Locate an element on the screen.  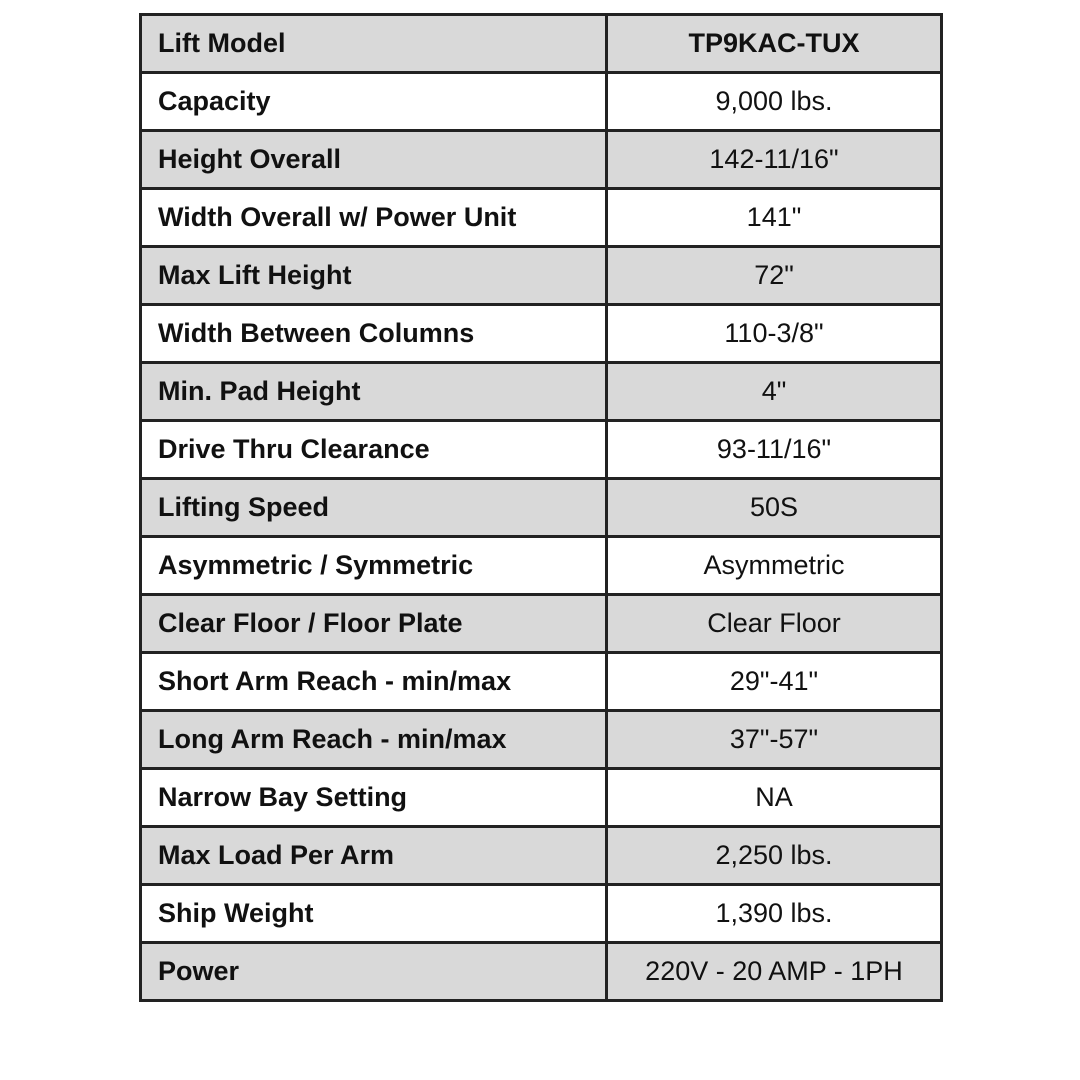
spec-row: Long Arm Reach - min/max 37"-57" is located at coordinates (541, 739).